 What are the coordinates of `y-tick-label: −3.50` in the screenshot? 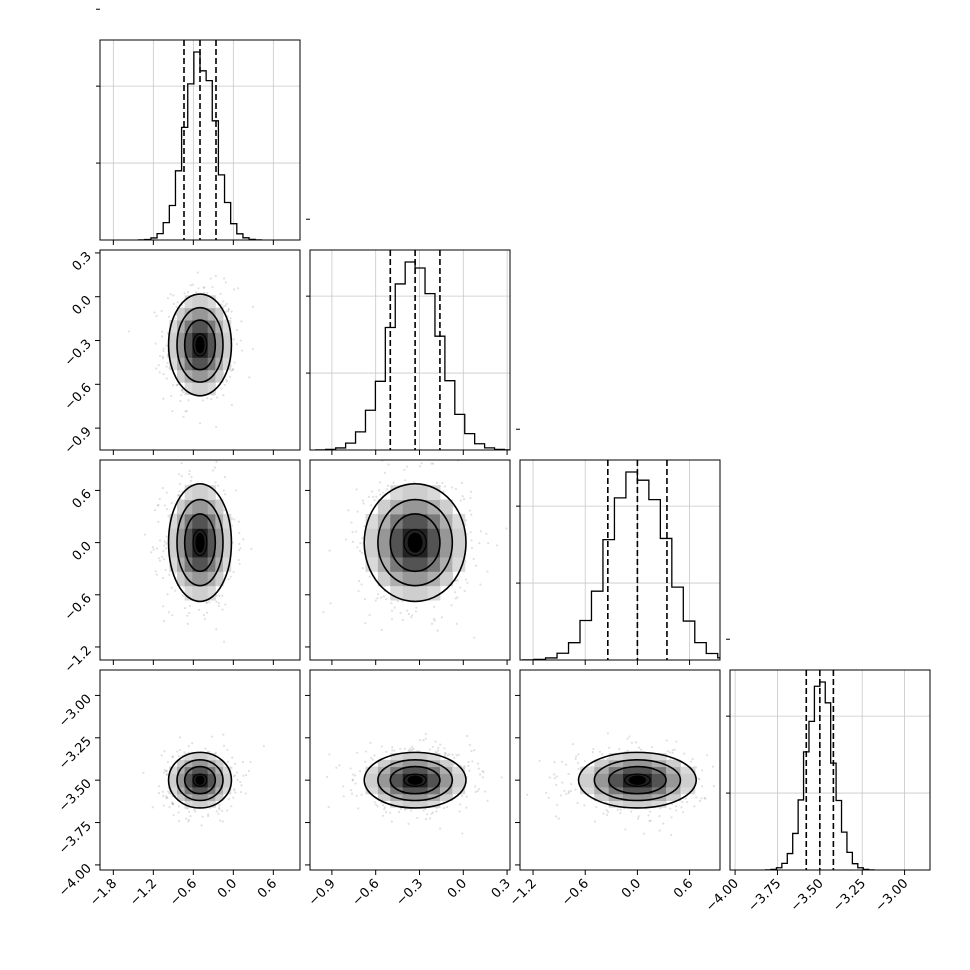 It's located at (75, 795).